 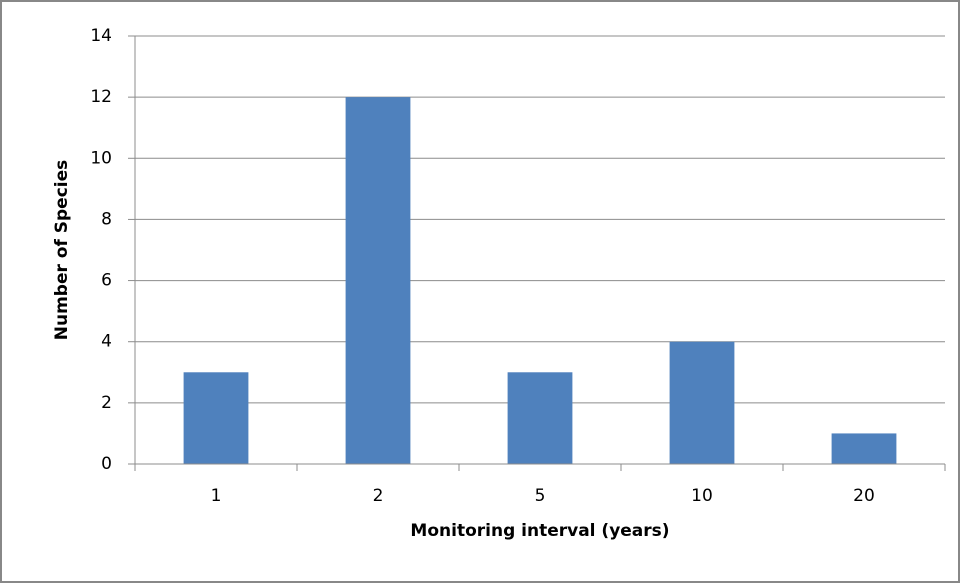 What do you see at coordinates (106, 219) in the screenshot?
I see `y-tick-label: 8` at bounding box center [106, 219].